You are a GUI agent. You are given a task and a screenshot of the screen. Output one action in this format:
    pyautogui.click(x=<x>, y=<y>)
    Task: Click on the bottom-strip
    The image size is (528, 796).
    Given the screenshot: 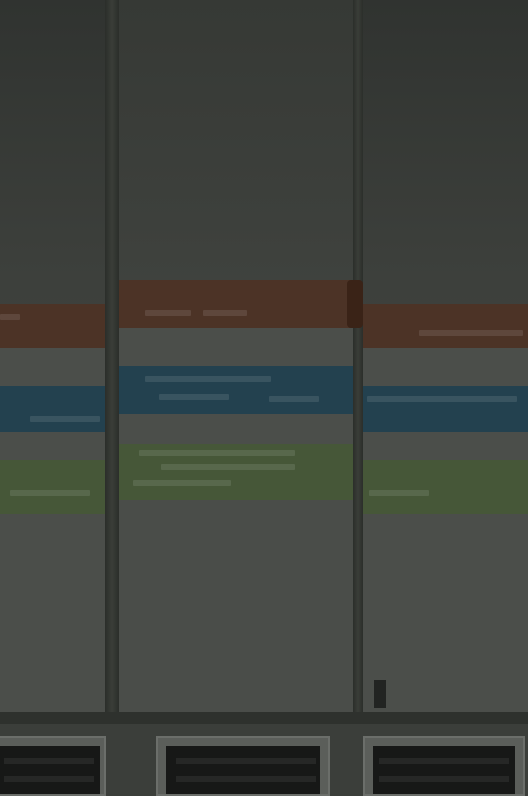 What is the action you would take?
    pyautogui.click(x=264, y=718)
    